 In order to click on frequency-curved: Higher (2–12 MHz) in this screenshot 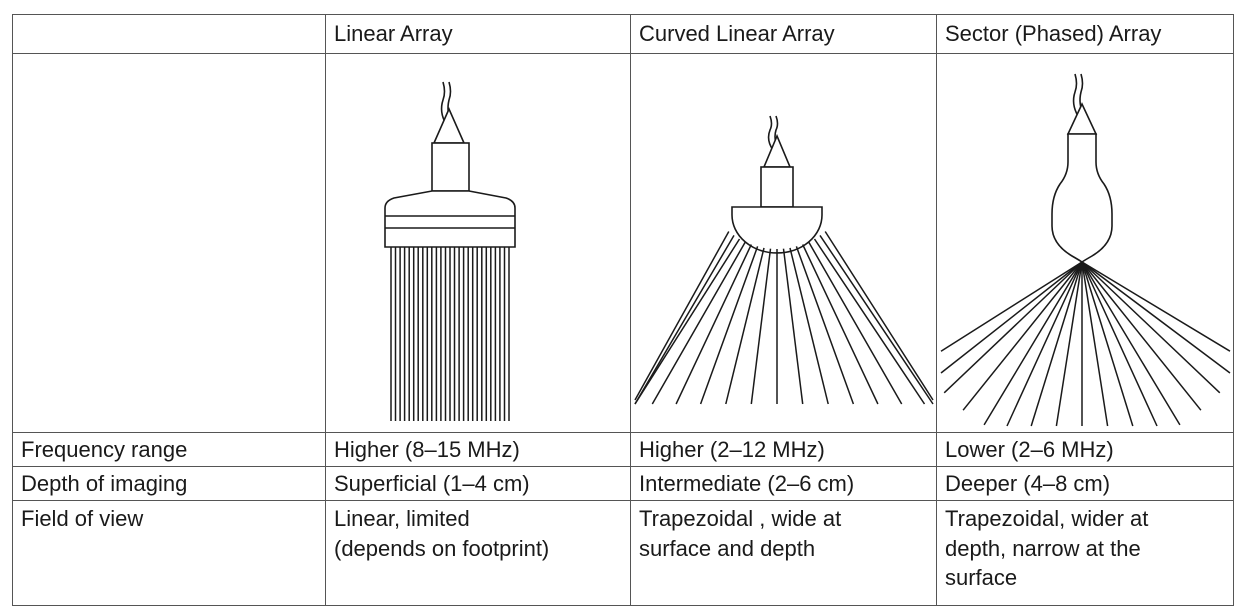, I will do `click(783, 449)`.